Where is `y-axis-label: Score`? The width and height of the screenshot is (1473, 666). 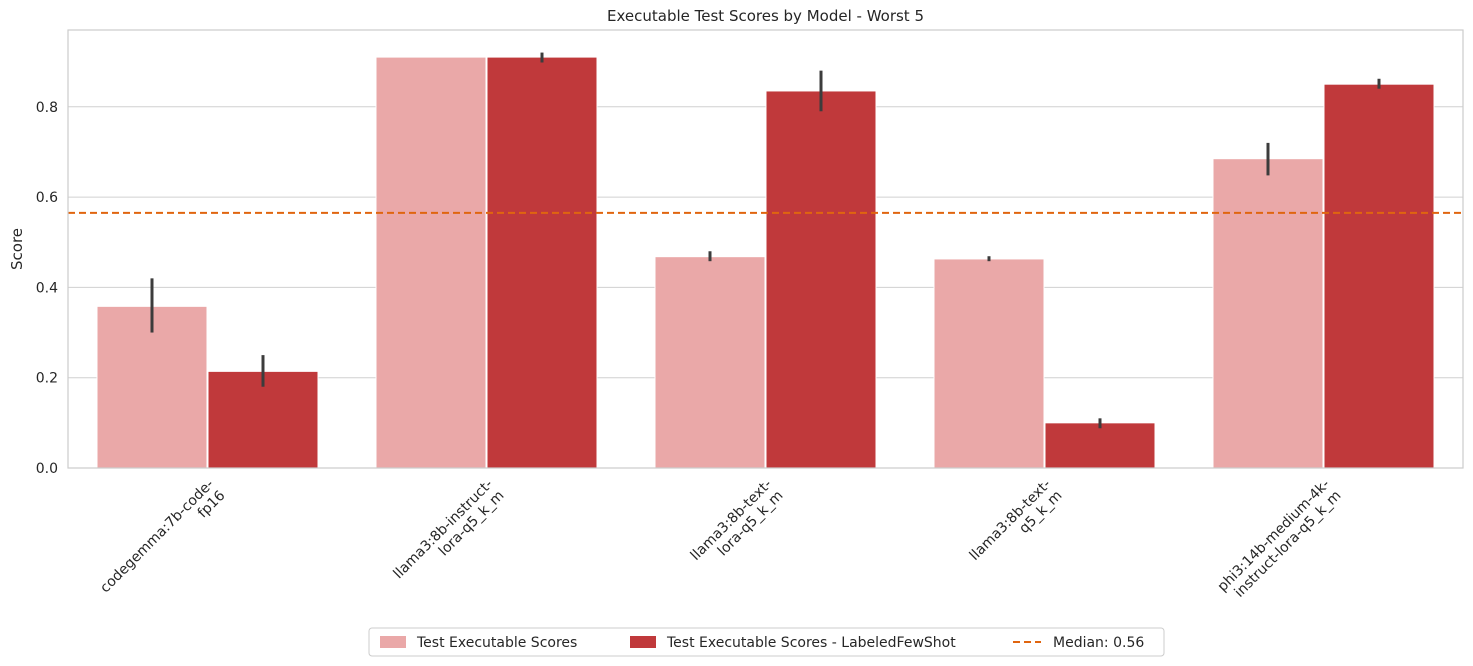
y-axis-label: Score is located at coordinates (17, 249).